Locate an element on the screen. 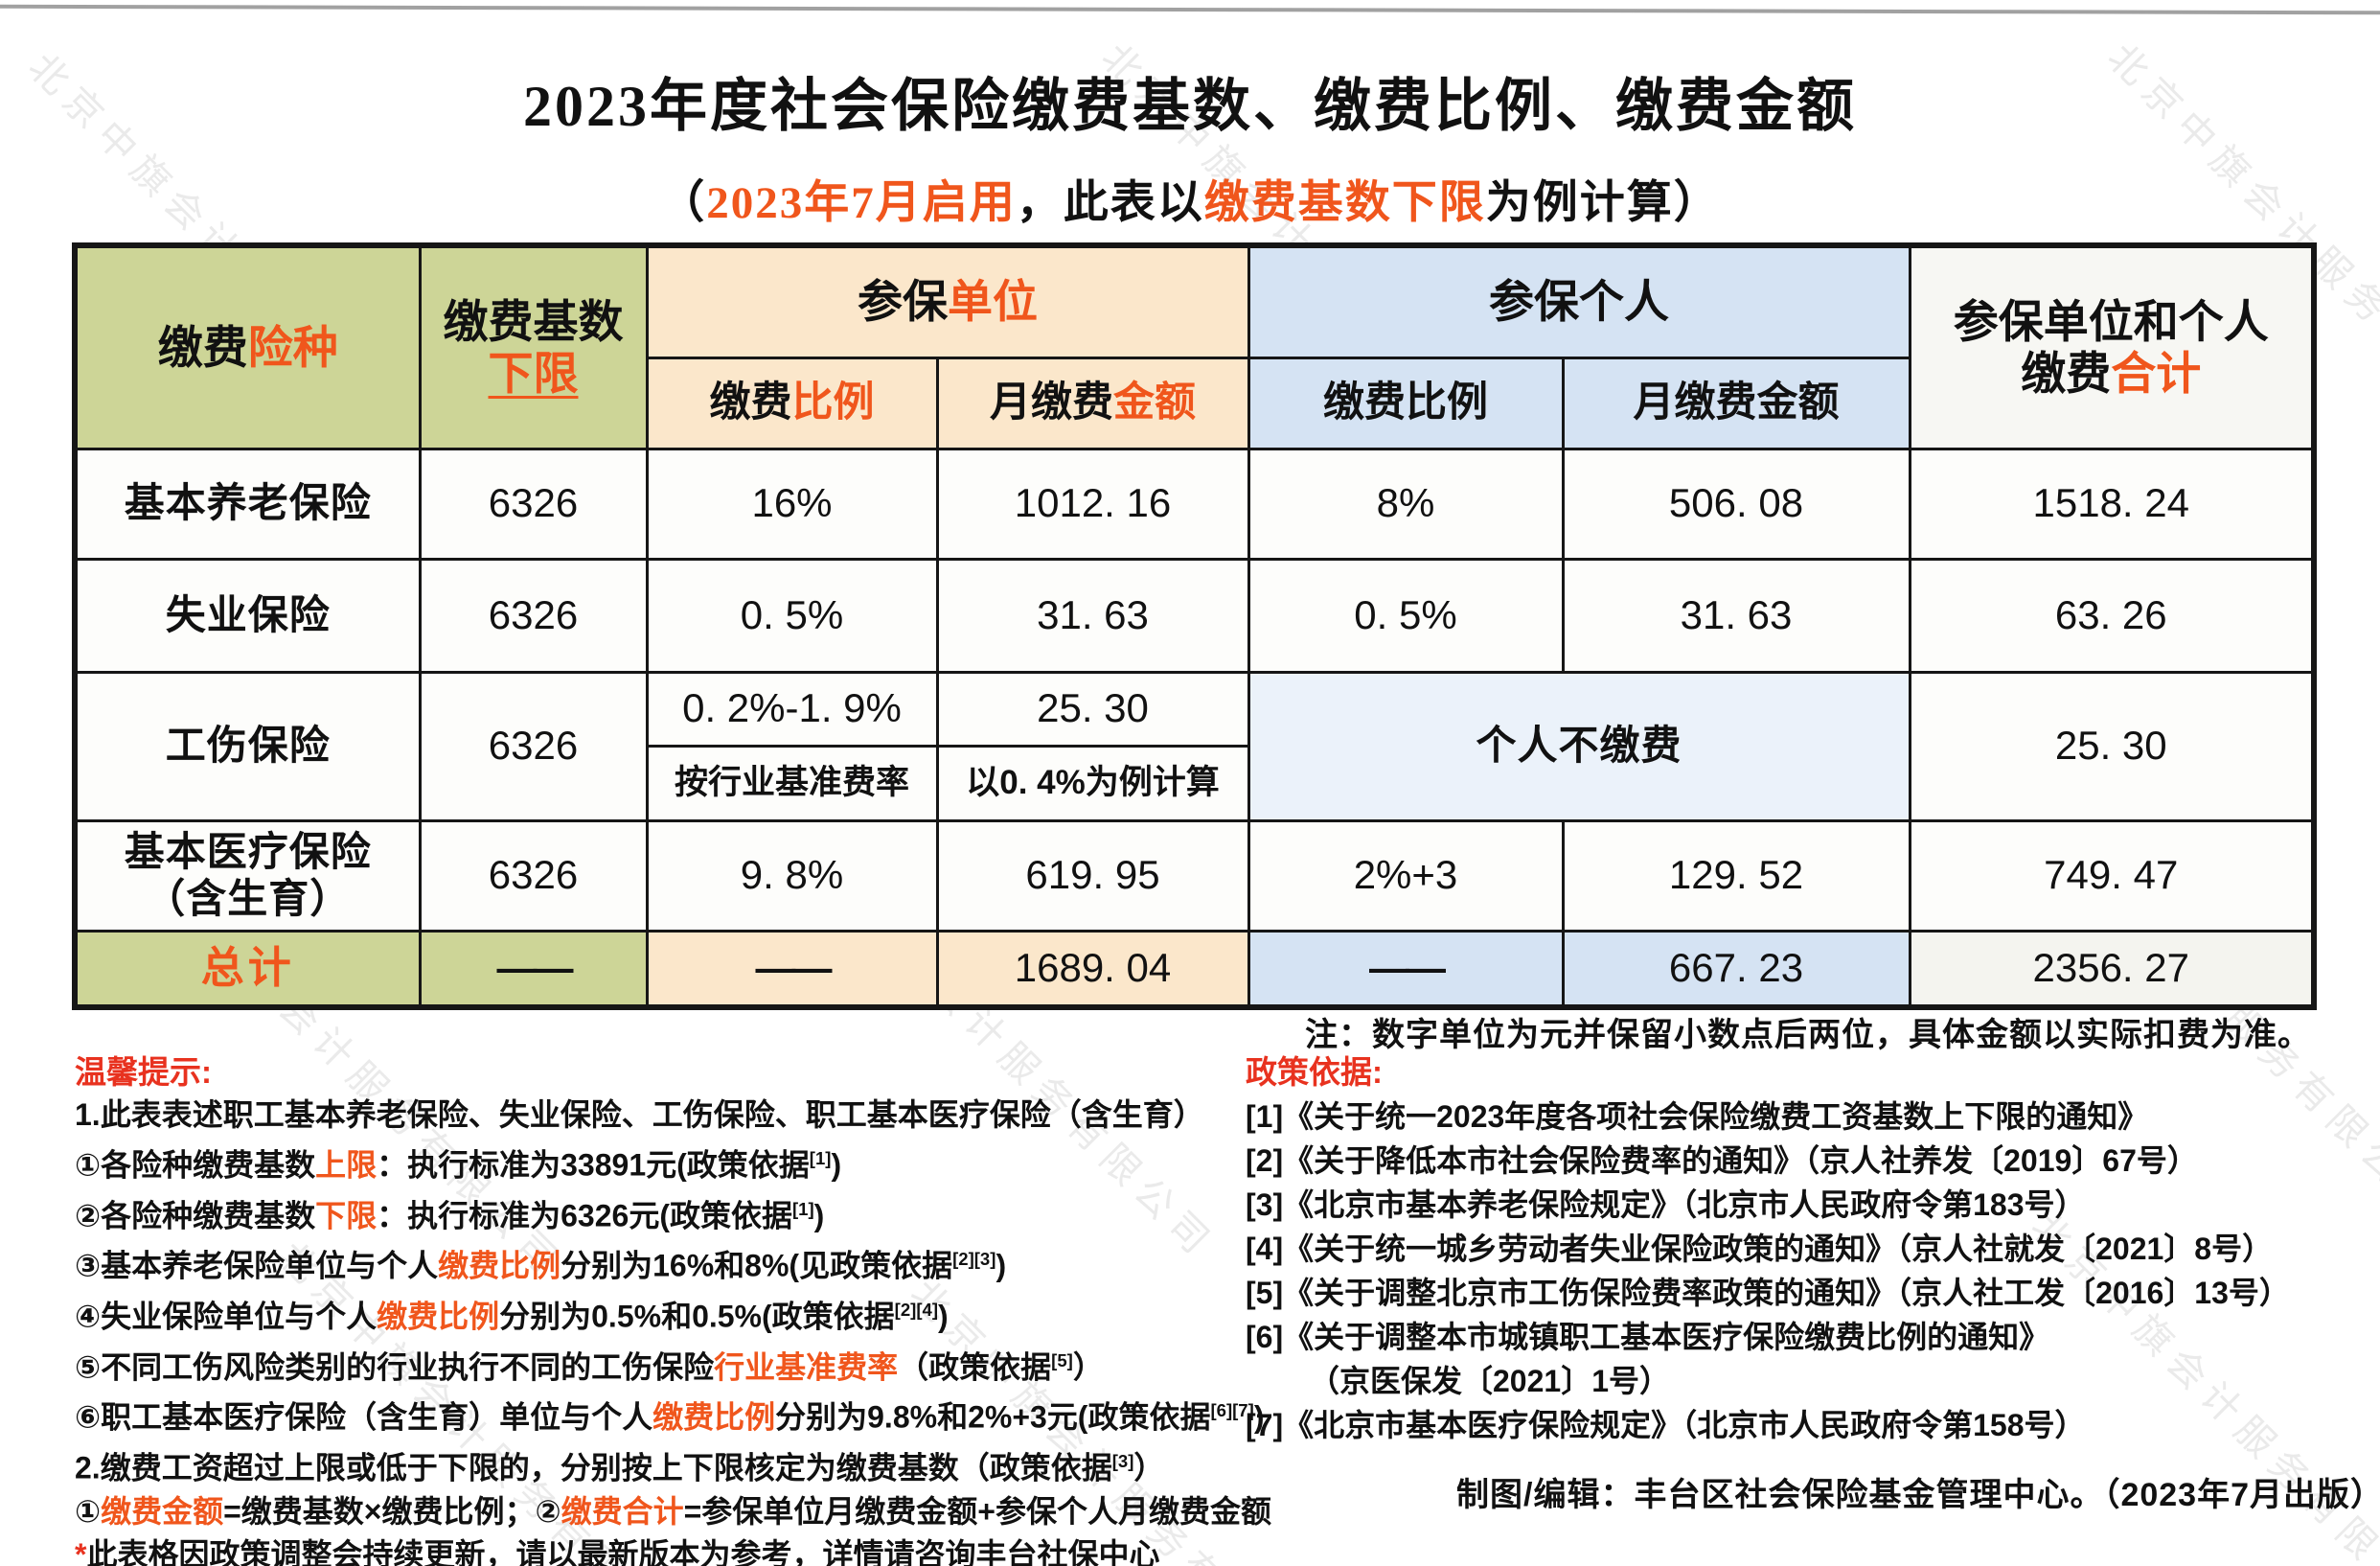 Image resolution: width=2380 pixels, height=1566 pixels. cell-sum-individual-amount: 667. 23 is located at coordinates (1736, 969).